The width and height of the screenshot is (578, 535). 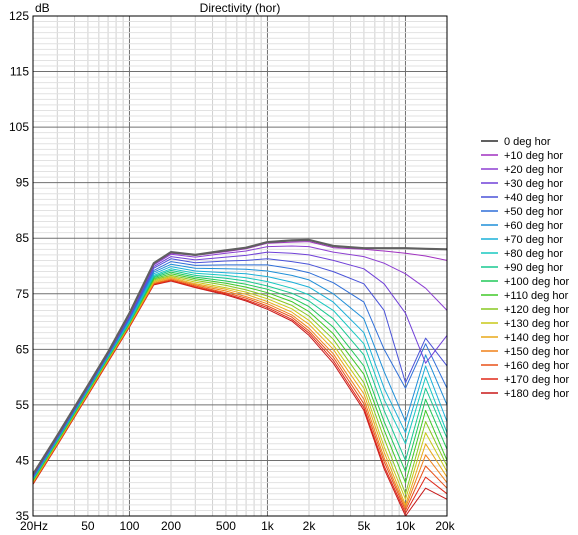 I want to click on legend-label: +80 deg hor, so click(x=533, y=254).